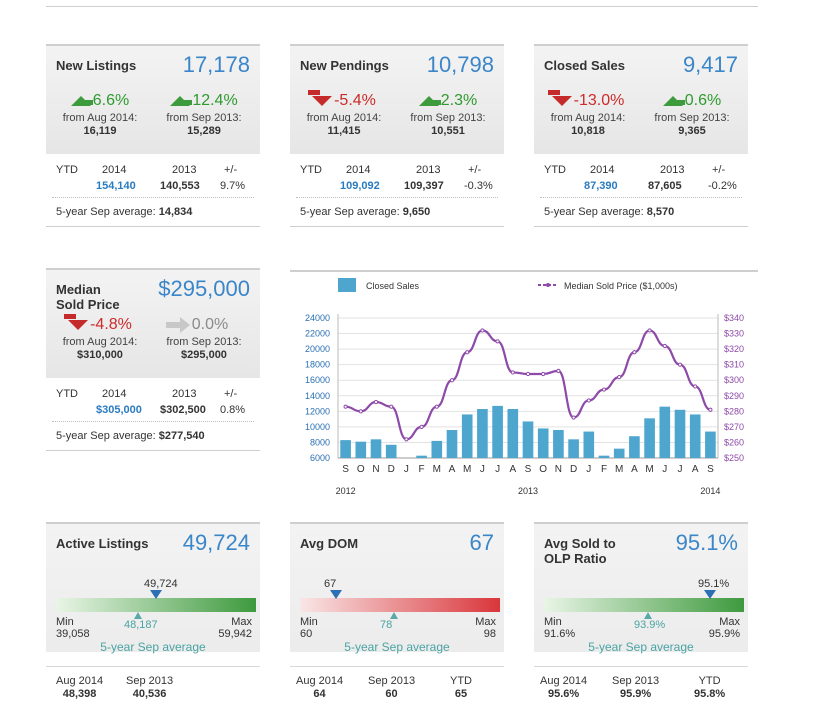 Image resolution: width=816 pixels, height=719 pixels. I want to click on down-arrow-icon, so click(559, 98).